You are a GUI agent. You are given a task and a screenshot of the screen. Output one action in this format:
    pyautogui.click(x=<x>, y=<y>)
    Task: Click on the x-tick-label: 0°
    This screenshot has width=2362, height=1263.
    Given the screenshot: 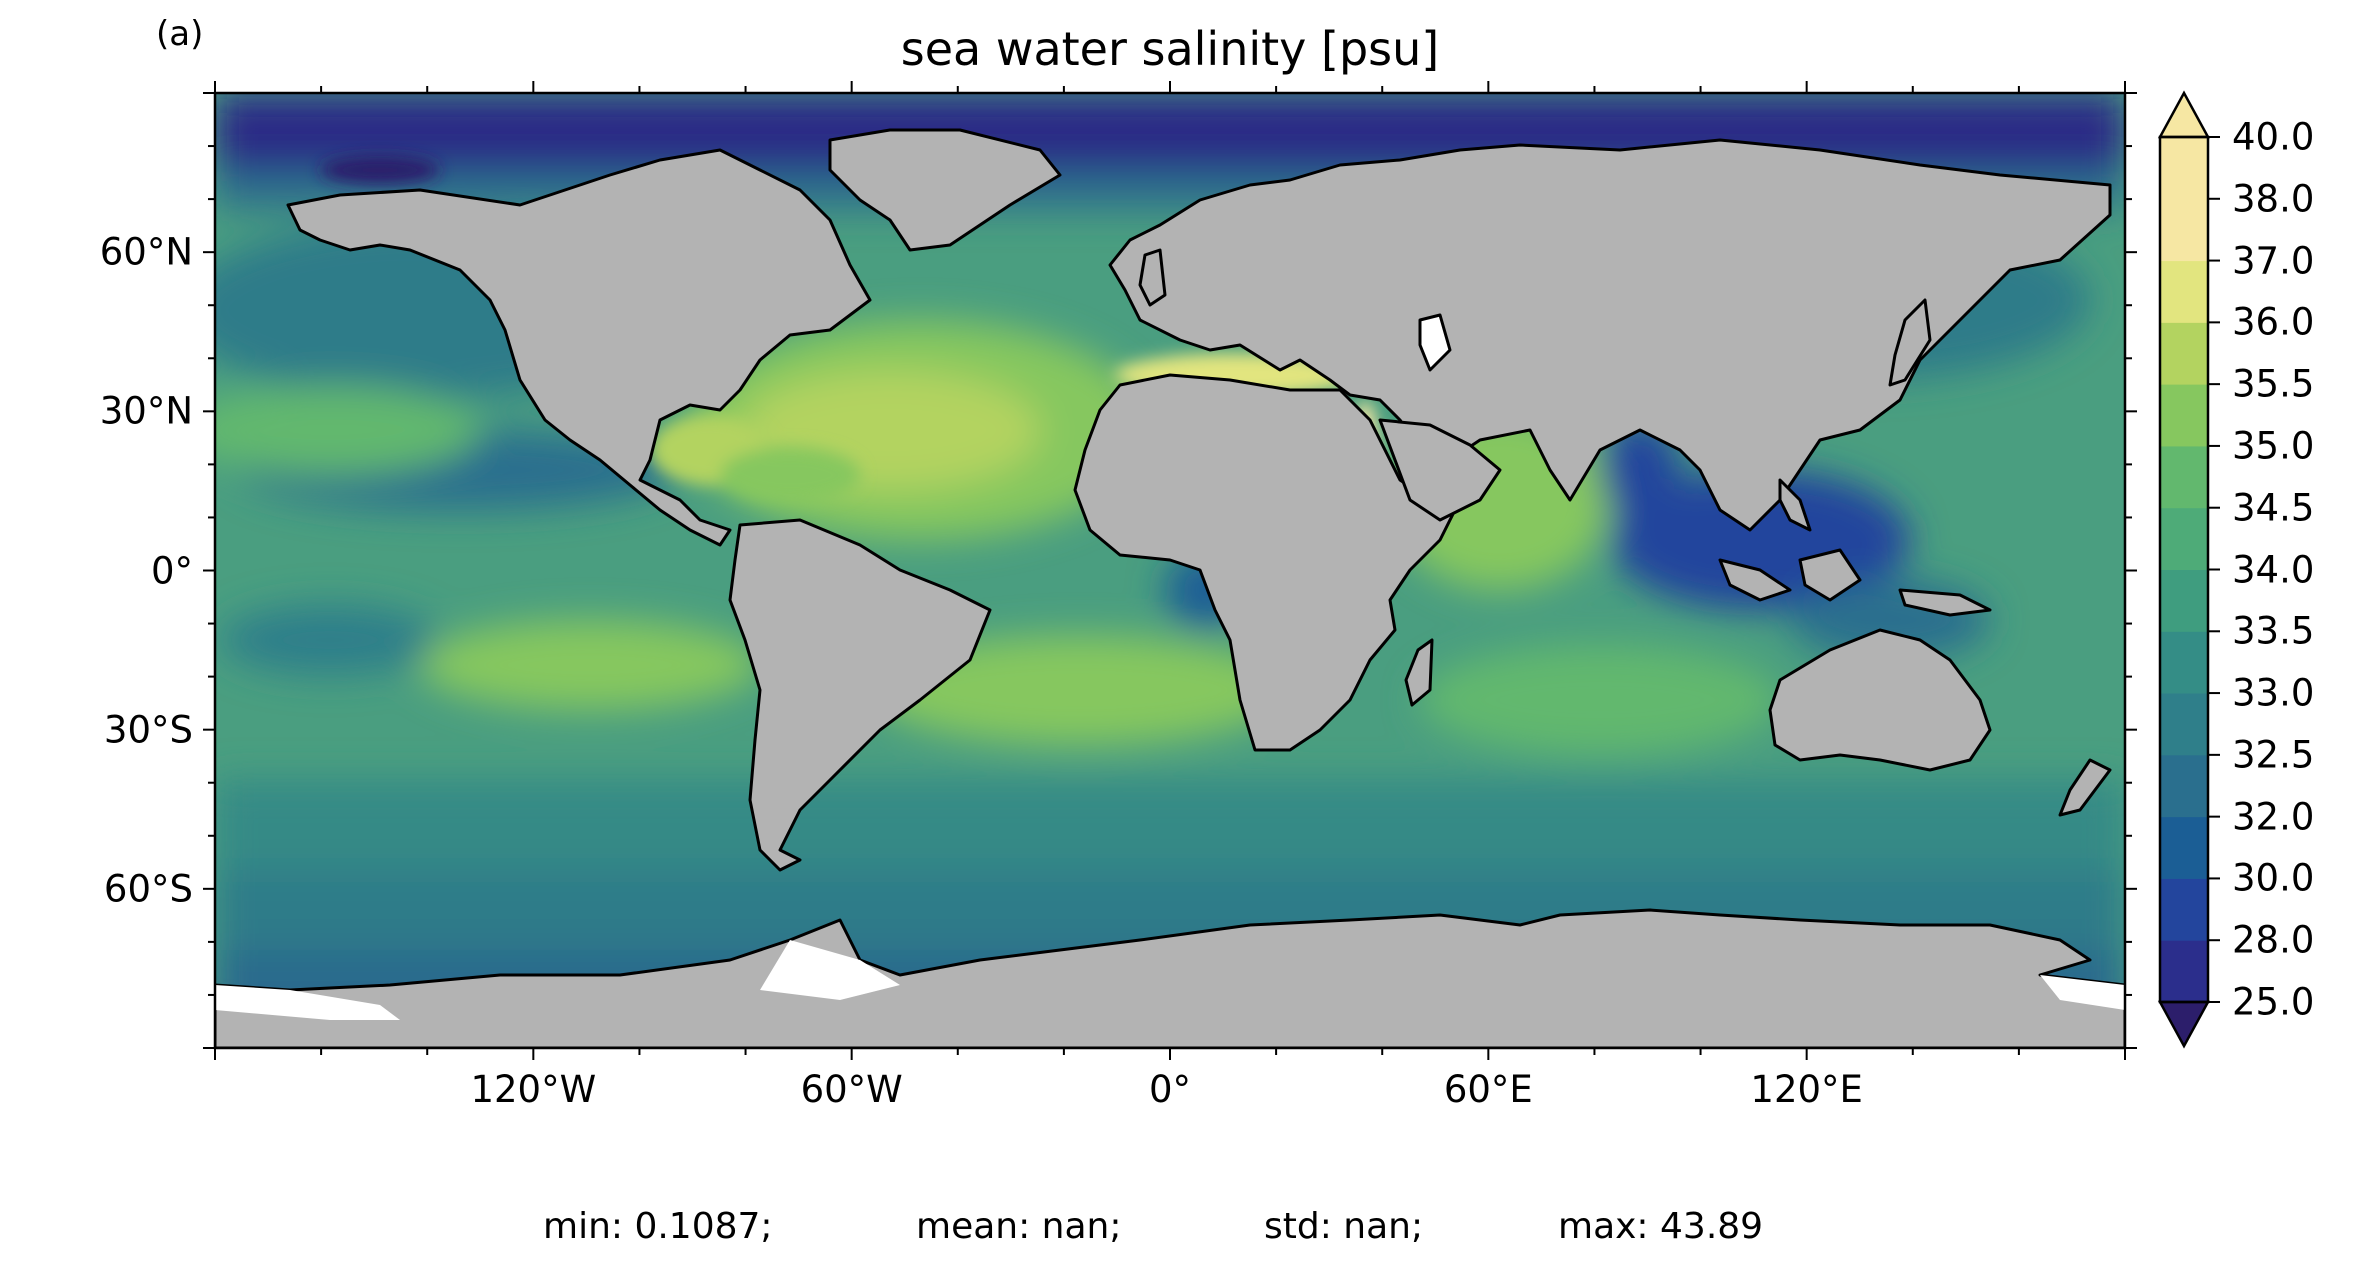 What is the action you would take?
    pyautogui.click(x=1170, y=1089)
    